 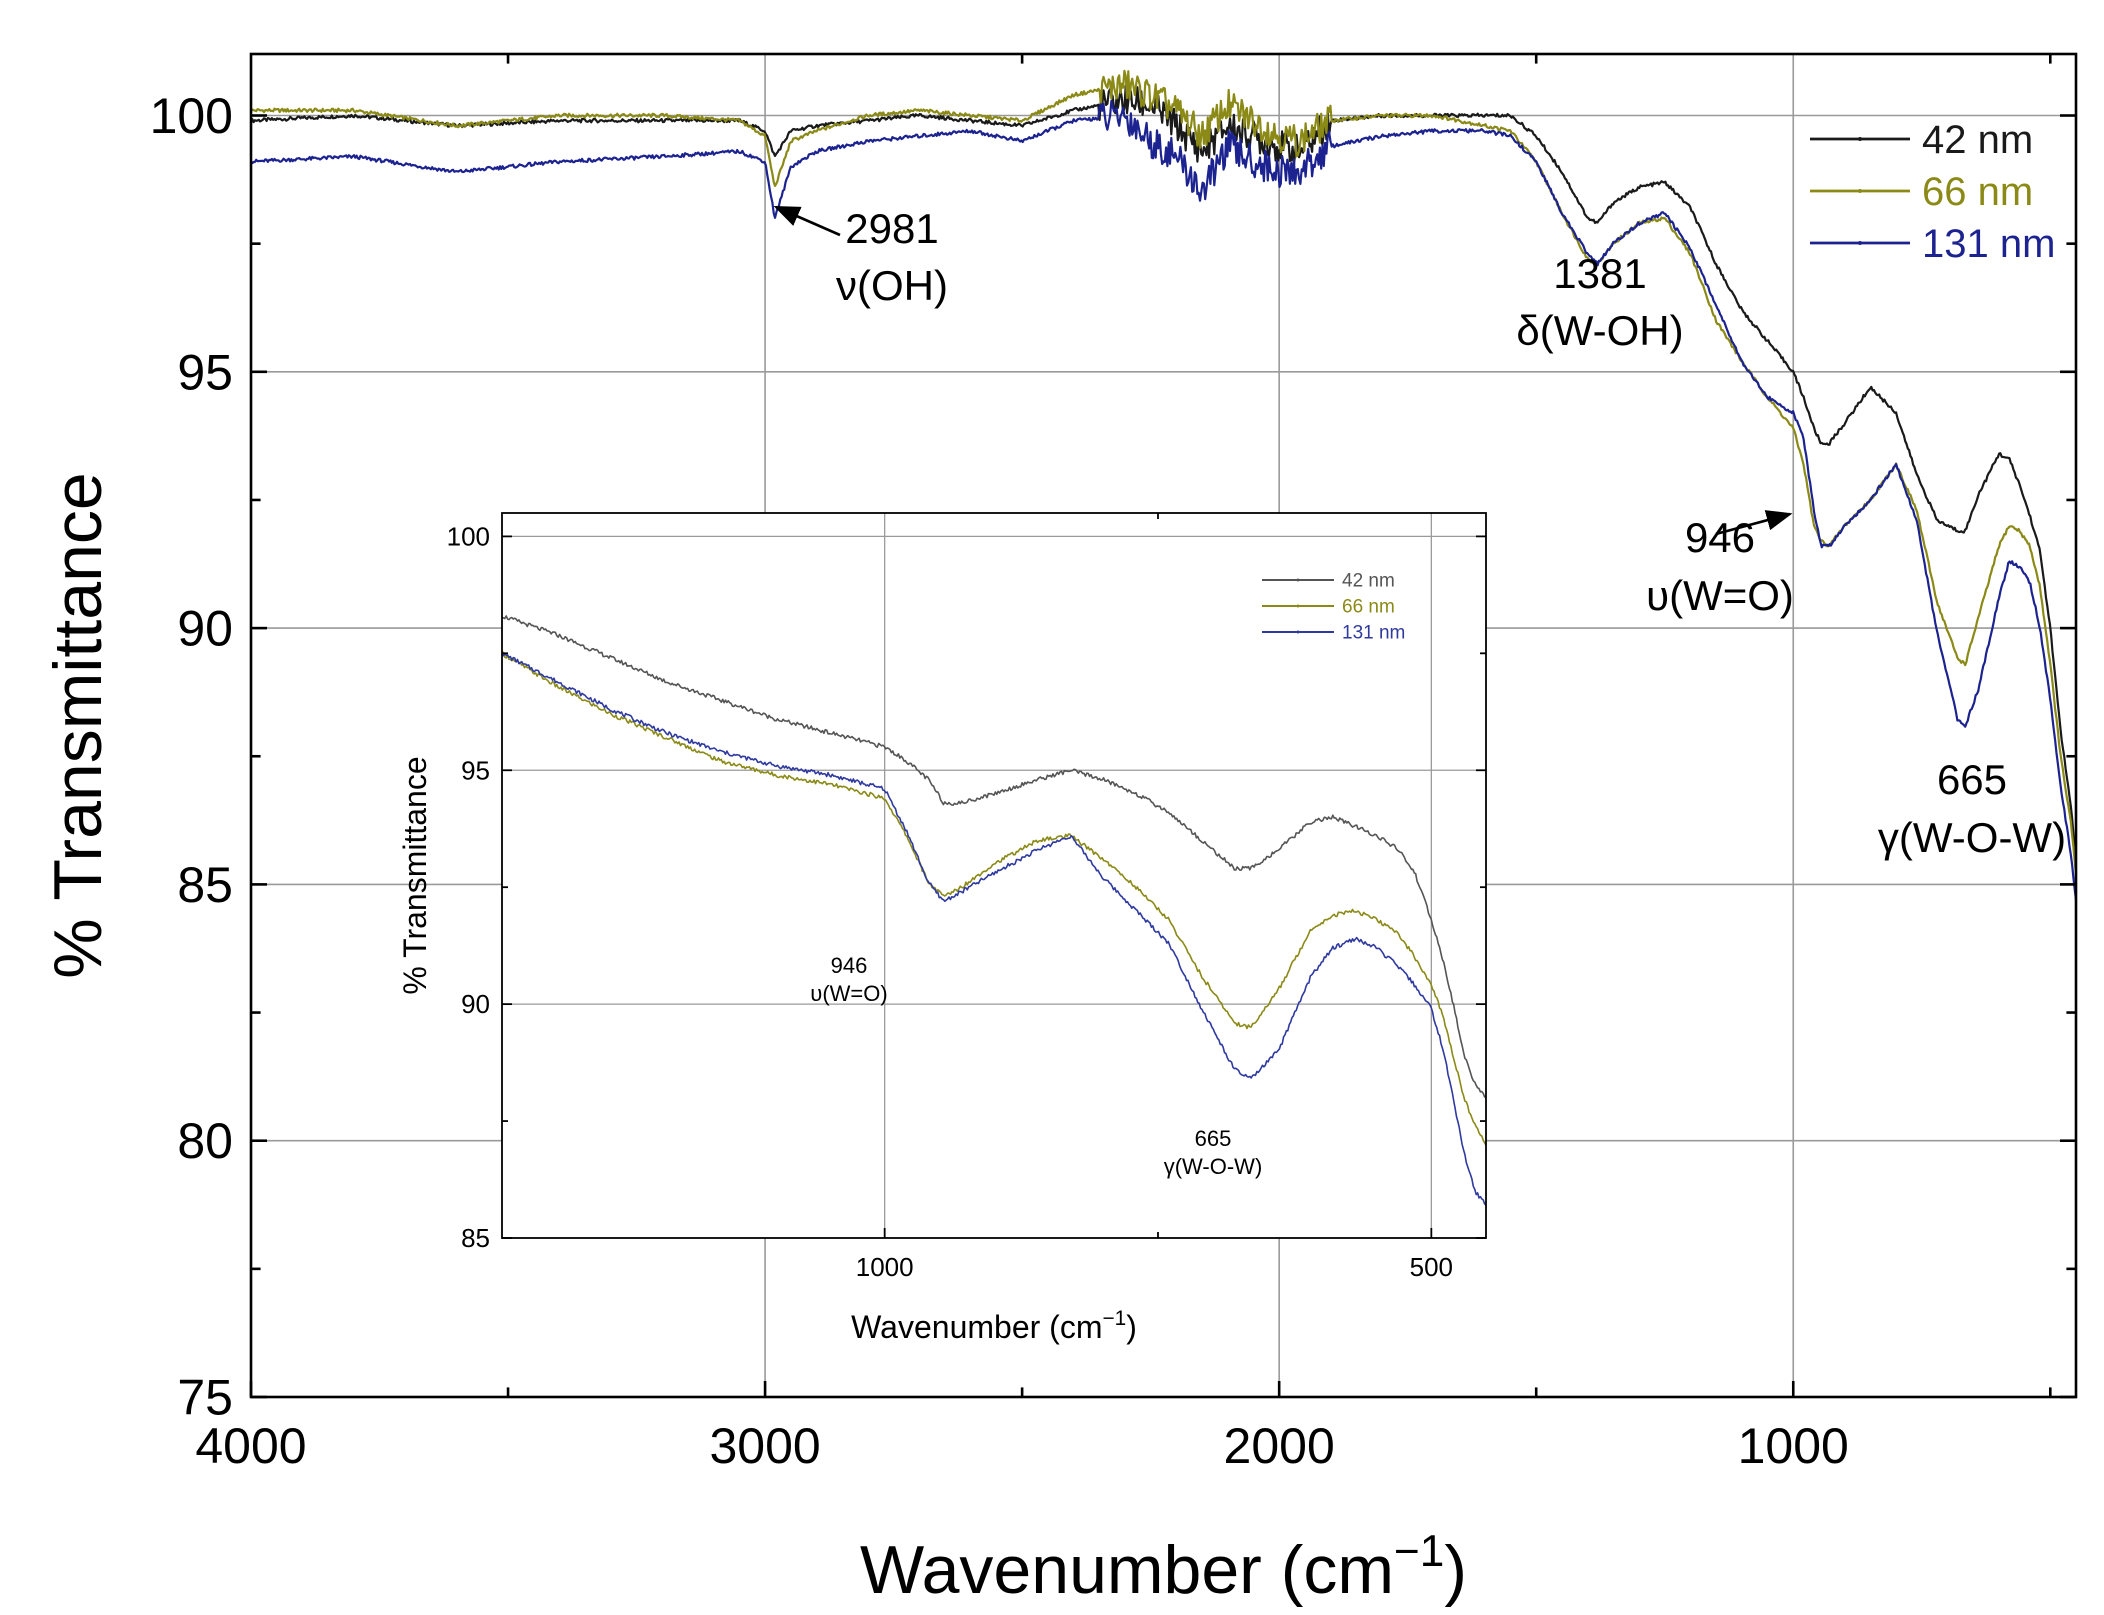 I want to click on main-annotation-peak-0: 2981, so click(x=891, y=228).